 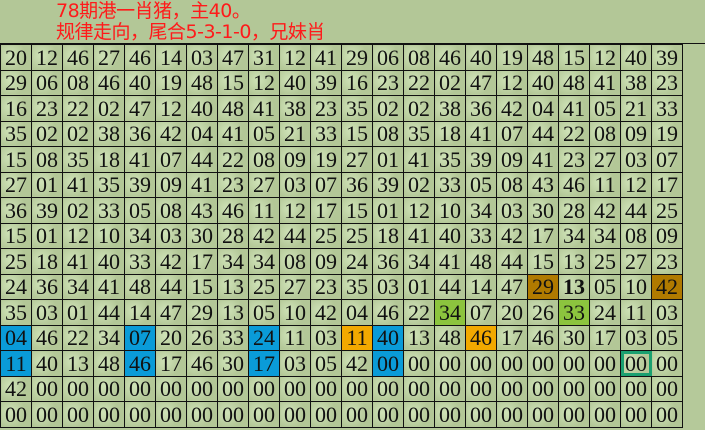 What do you see at coordinates (667, 159) in the screenshot?
I see `grid-cell: 07` at bounding box center [667, 159].